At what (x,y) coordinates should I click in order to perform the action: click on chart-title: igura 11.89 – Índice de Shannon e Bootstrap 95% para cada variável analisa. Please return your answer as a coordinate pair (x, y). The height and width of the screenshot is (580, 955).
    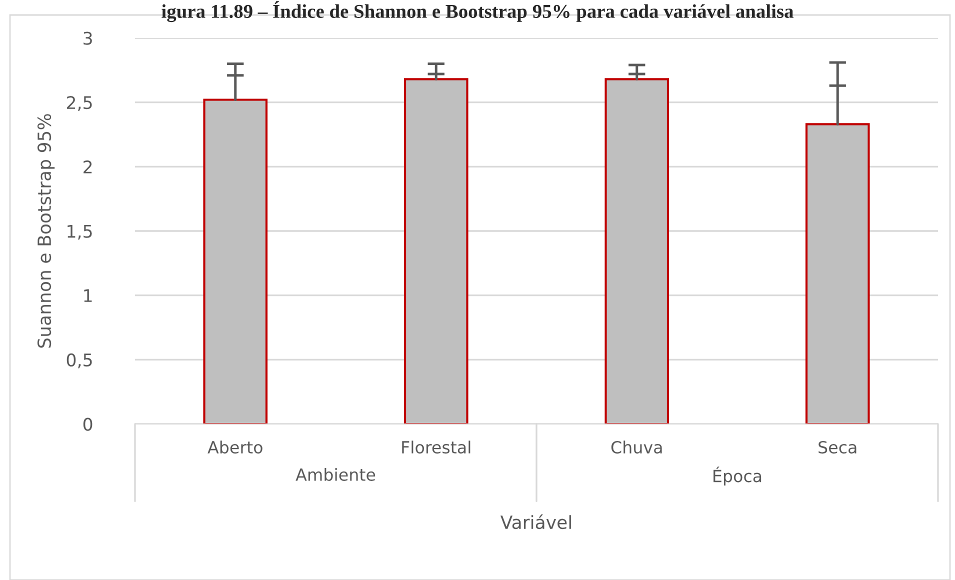
    Looking at the image, I should click on (478, 11).